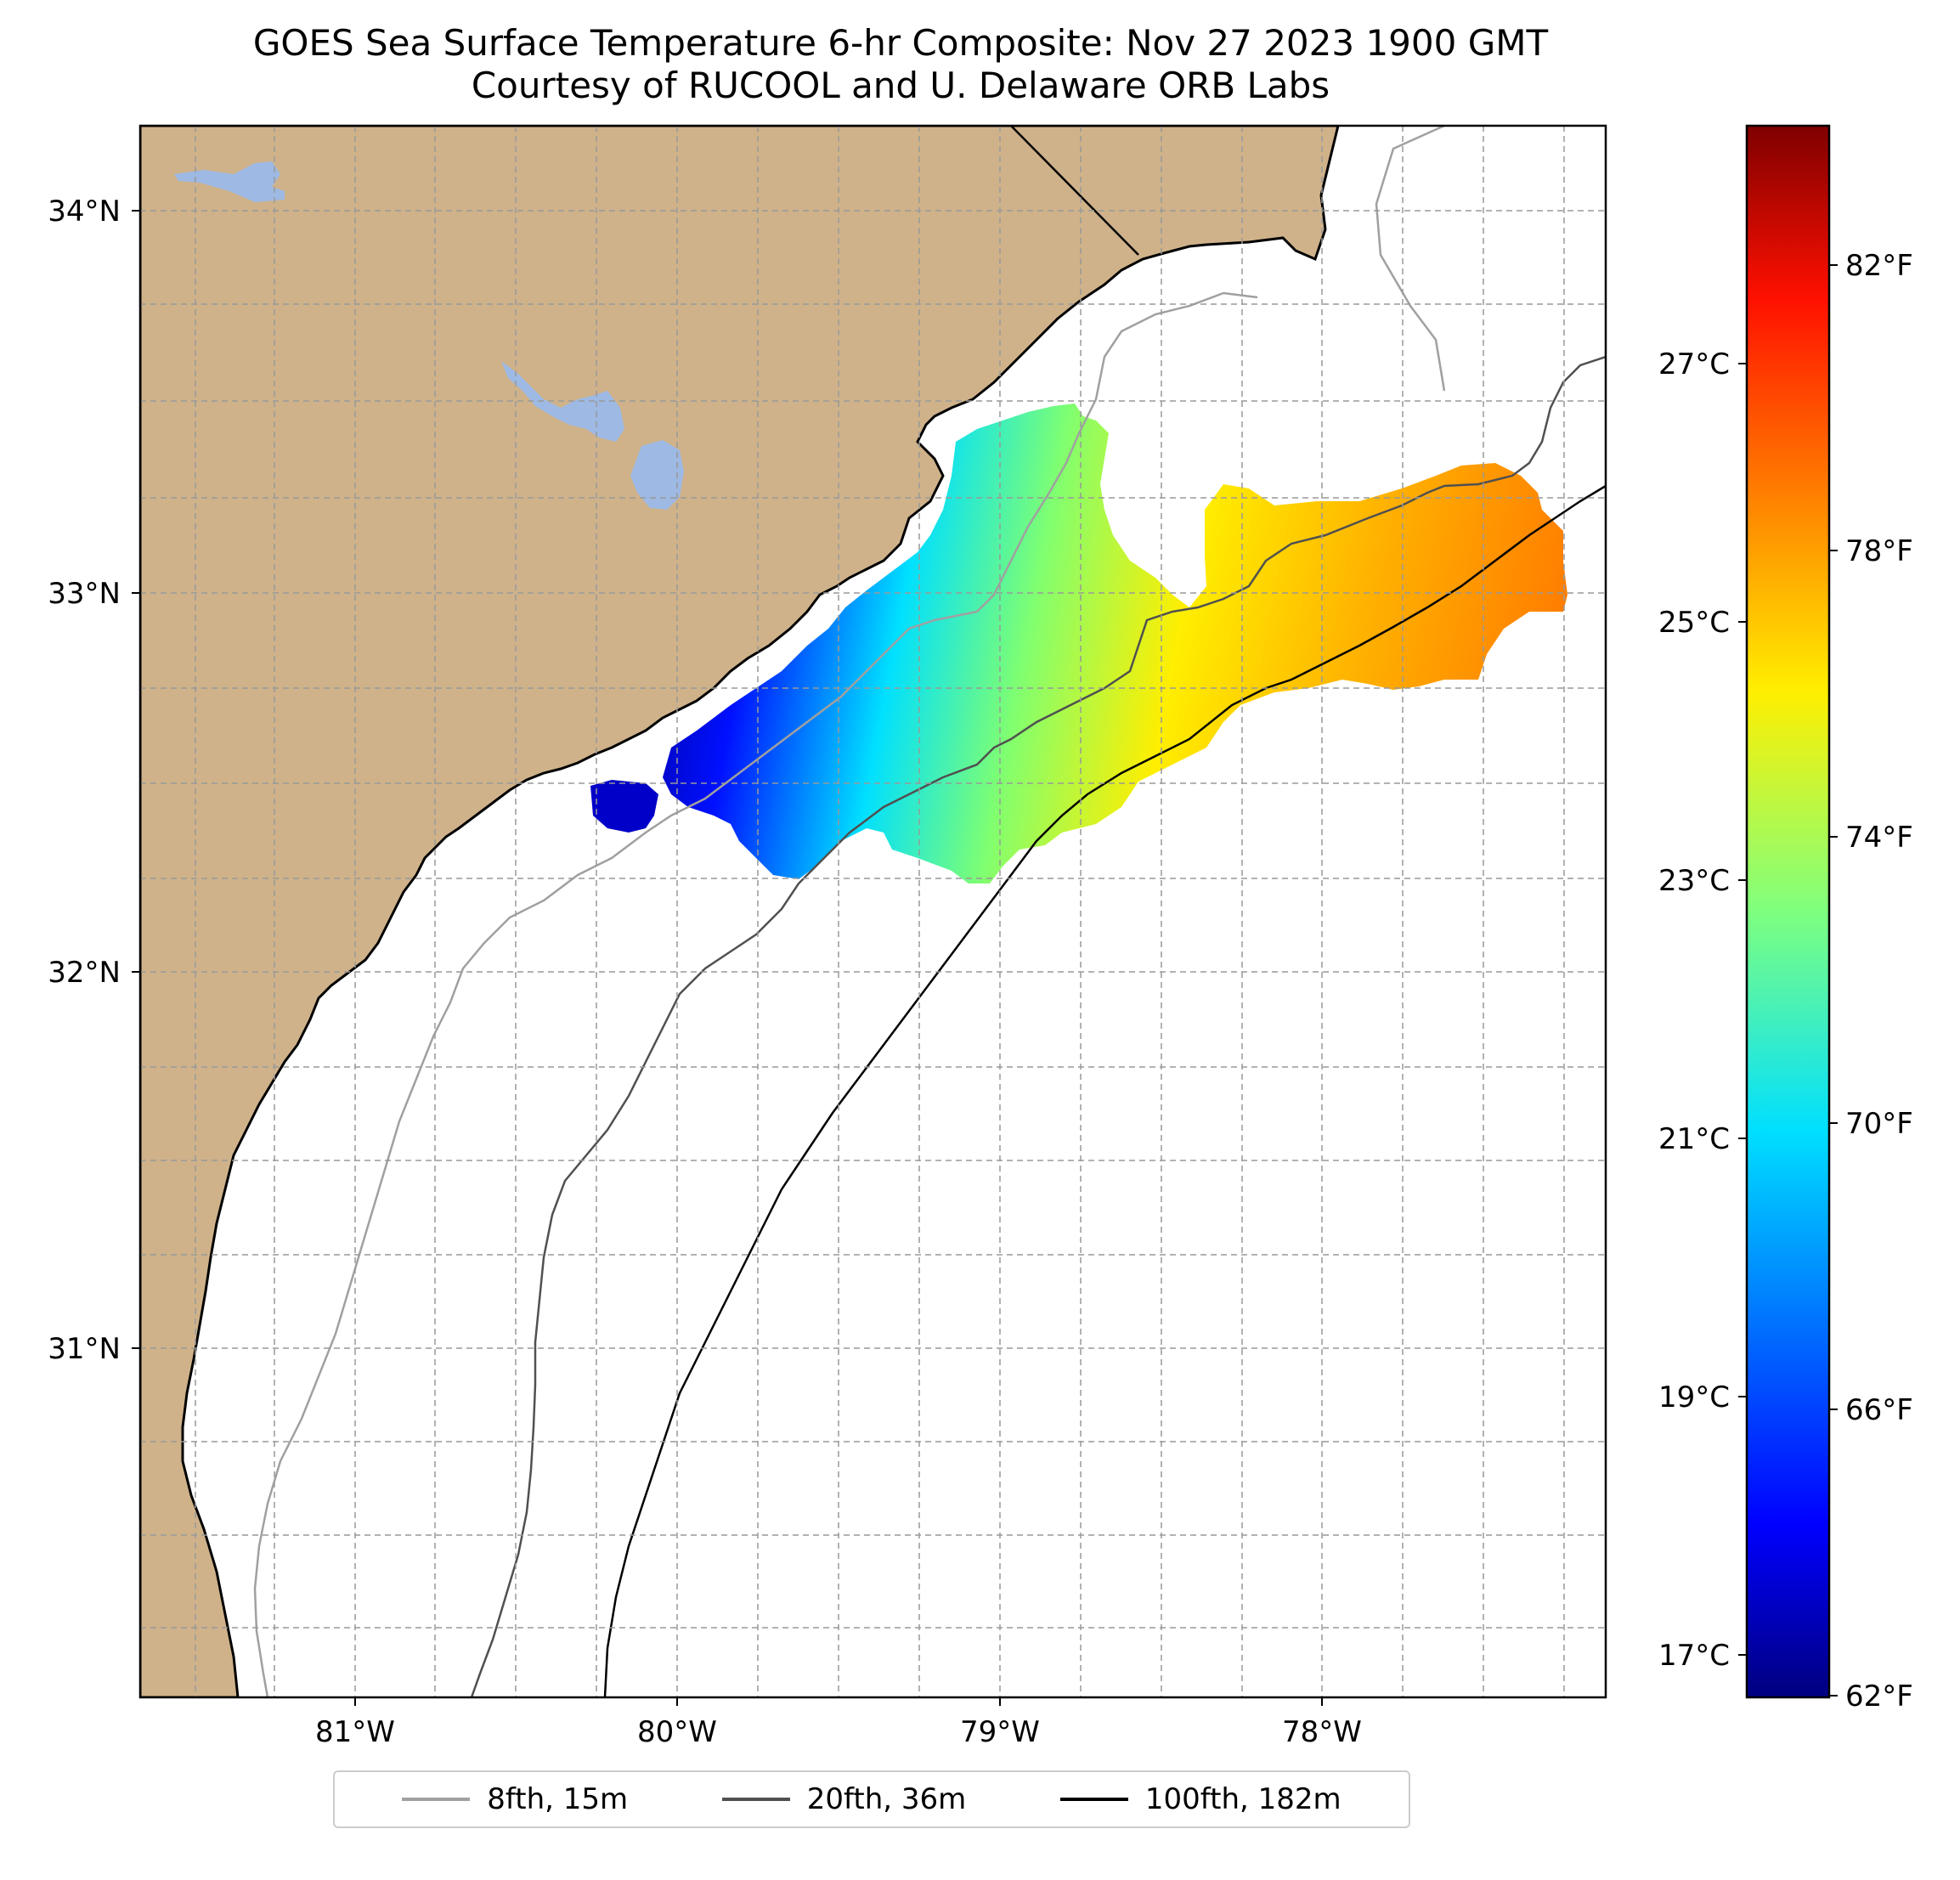 The width and height of the screenshot is (1960, 1880). What do you see at coordinates (1879, 1124) in the screenshot?
I see `colorbar-f-70: 70°F` at bounding box center [1879, 1124].